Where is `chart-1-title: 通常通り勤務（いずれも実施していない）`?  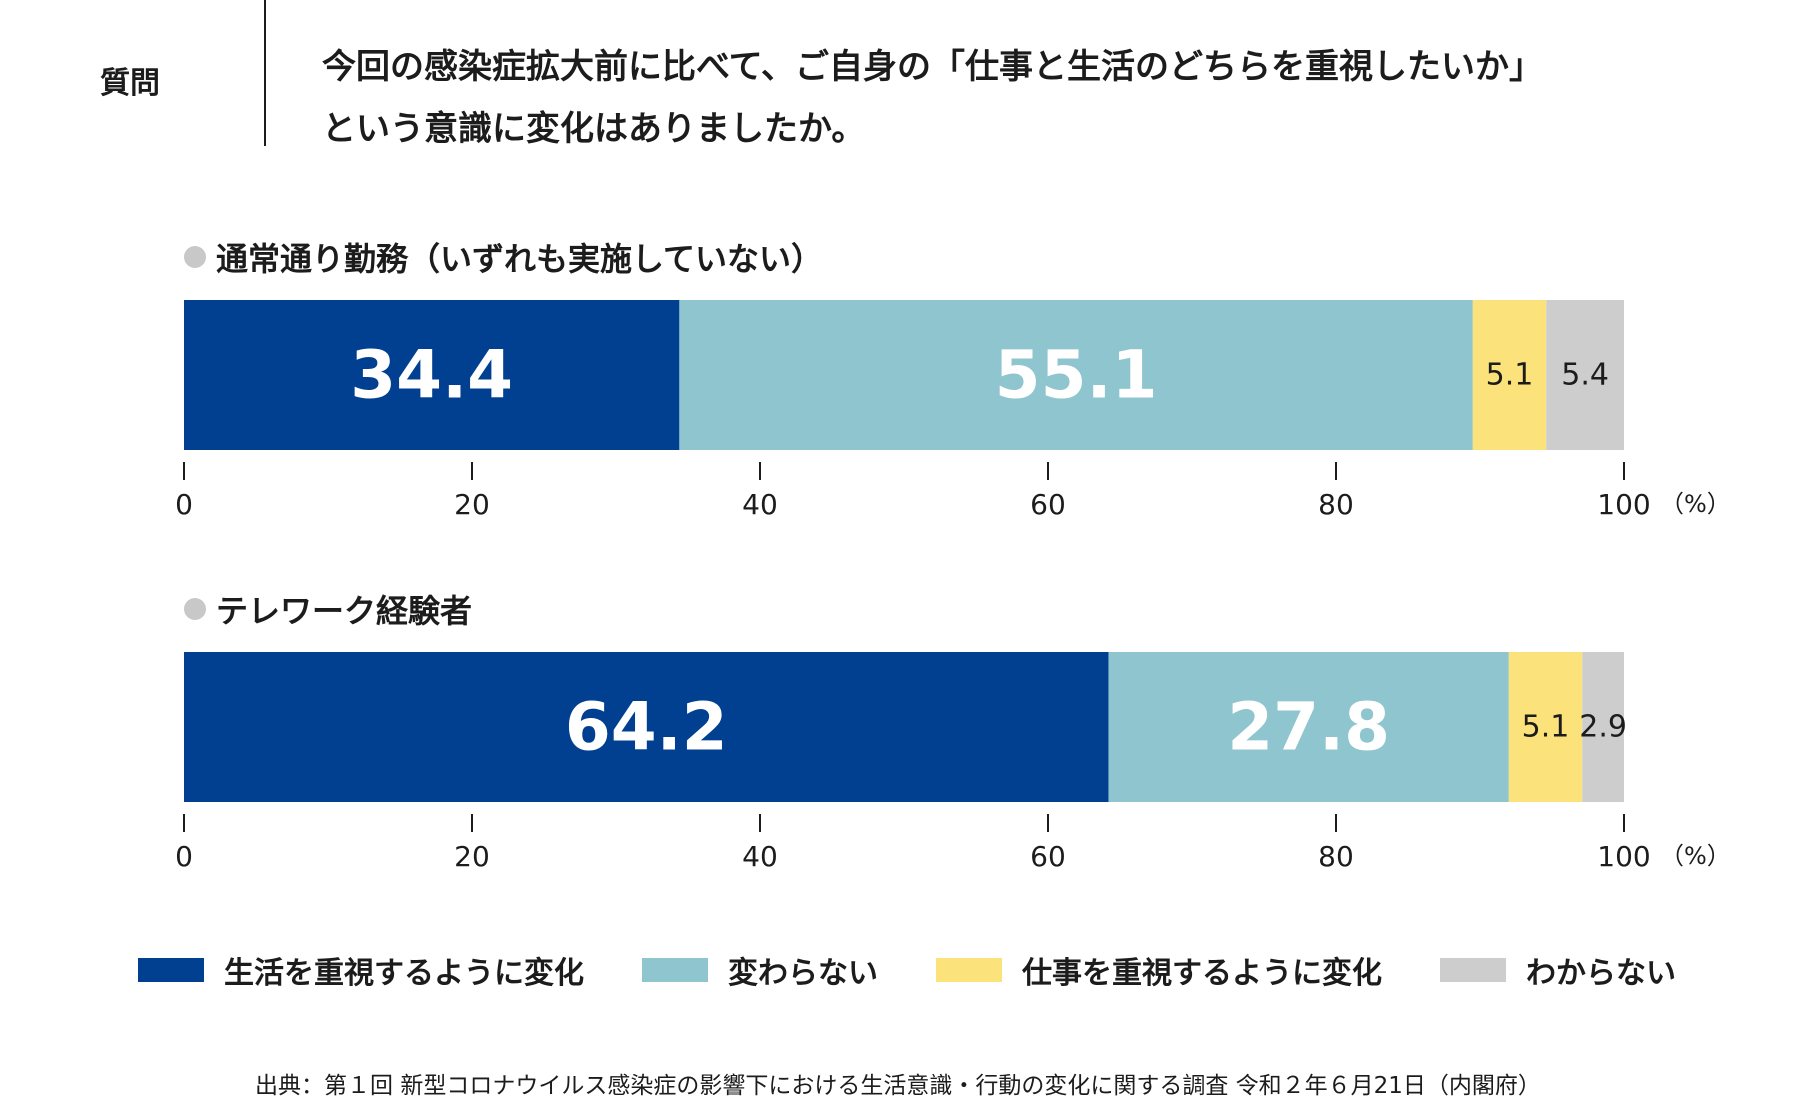 chart-1-title: 通常通り勤務（いずれも実施していない） is located at coordinates (503, 257).